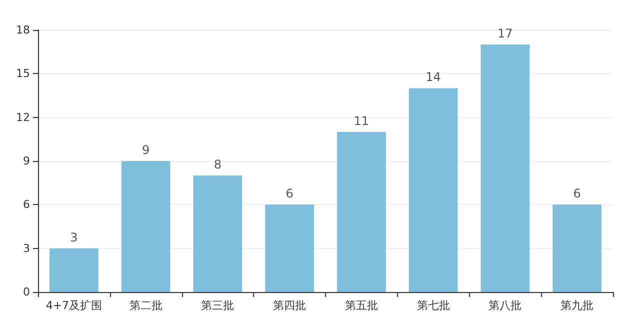 This screenshot has width=635, height=332. Describe the element at coordinates (145, 305) in the screenshot. I see `x-tick-label: 第二批` at that location.